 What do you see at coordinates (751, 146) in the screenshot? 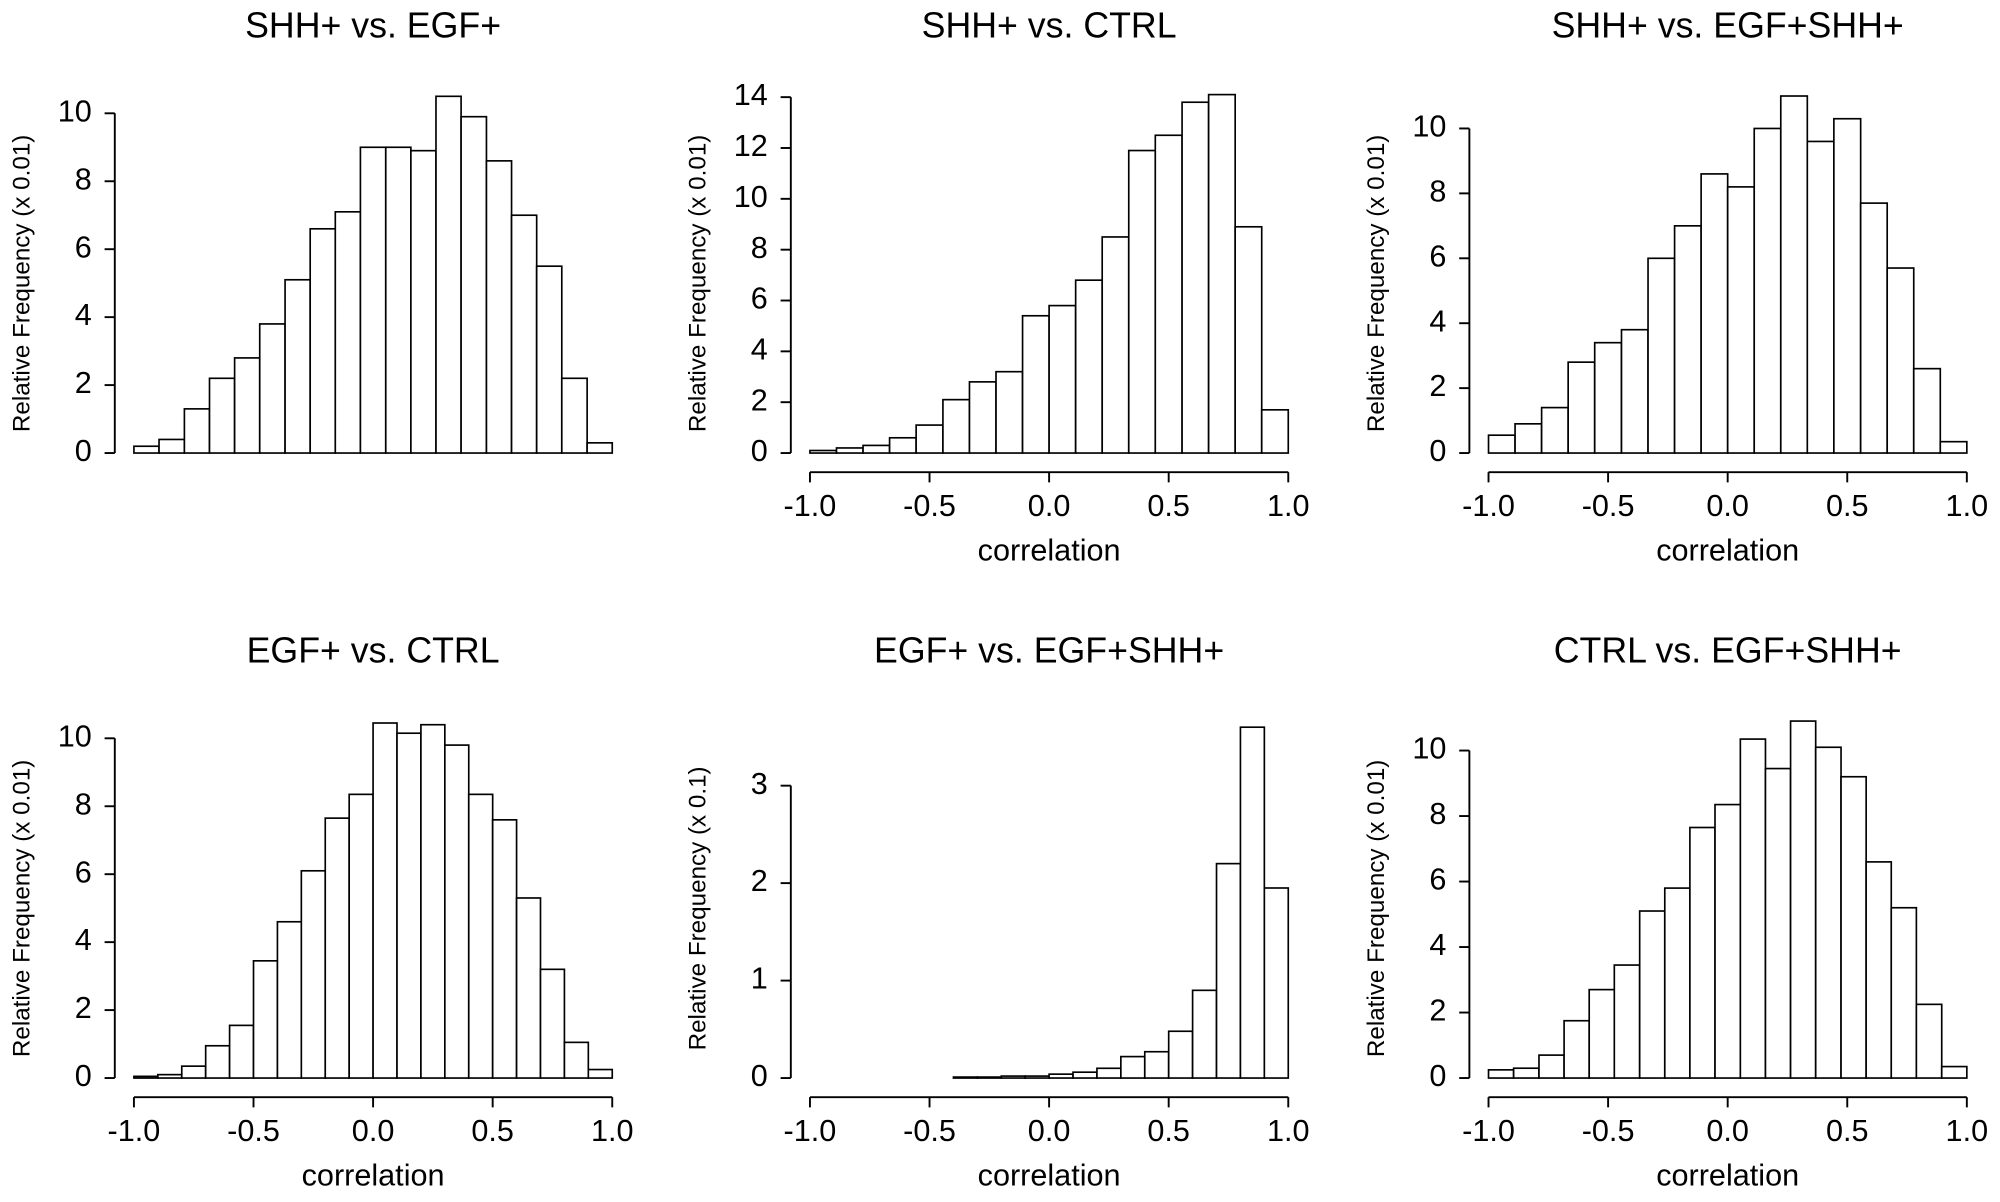
I see `y-tick-label: 12` at bounding box center [751, 146].